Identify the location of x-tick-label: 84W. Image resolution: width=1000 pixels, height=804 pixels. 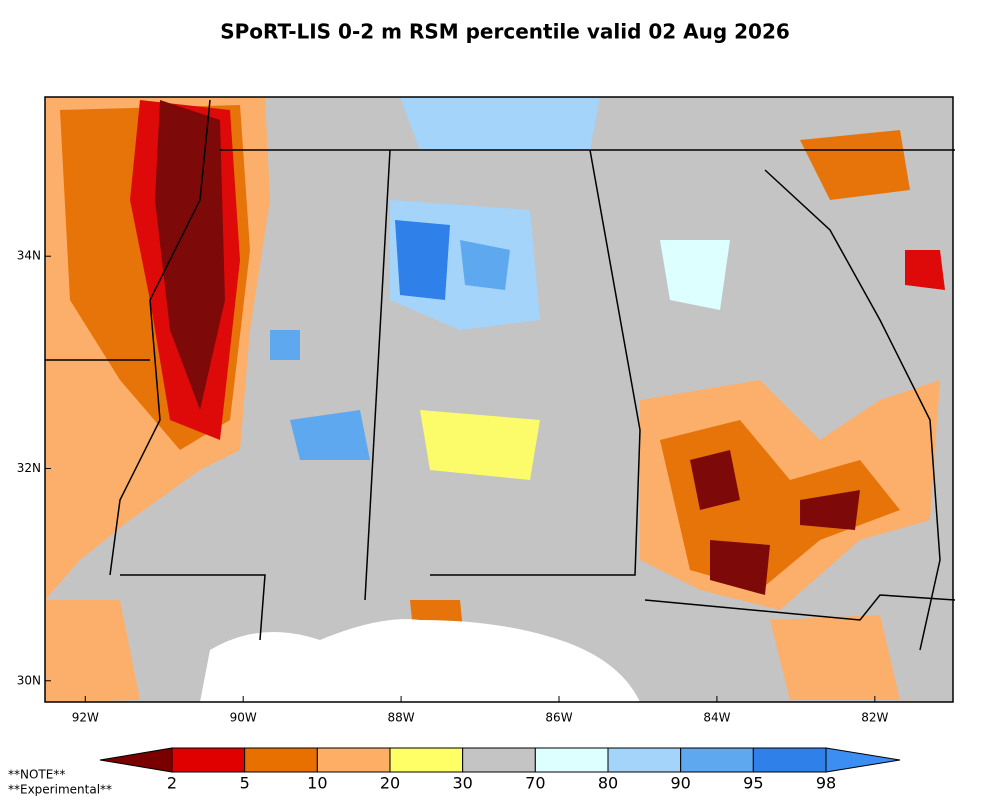
(716, 718).